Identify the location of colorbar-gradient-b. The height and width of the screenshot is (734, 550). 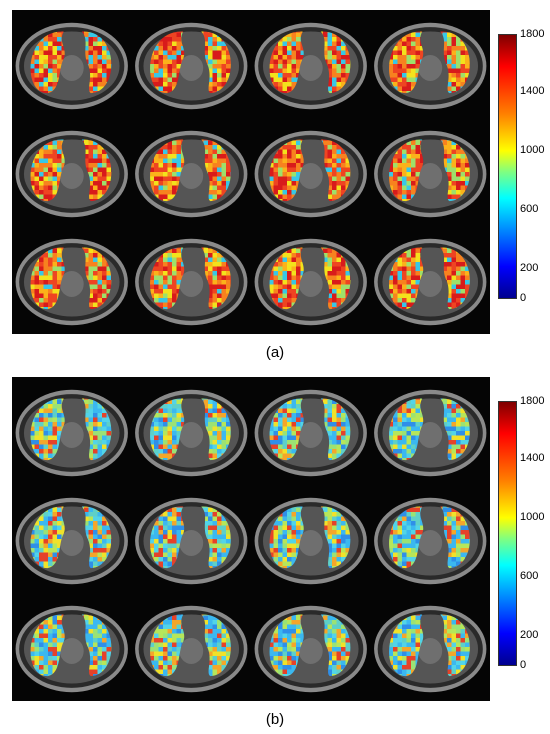
(507, 533).